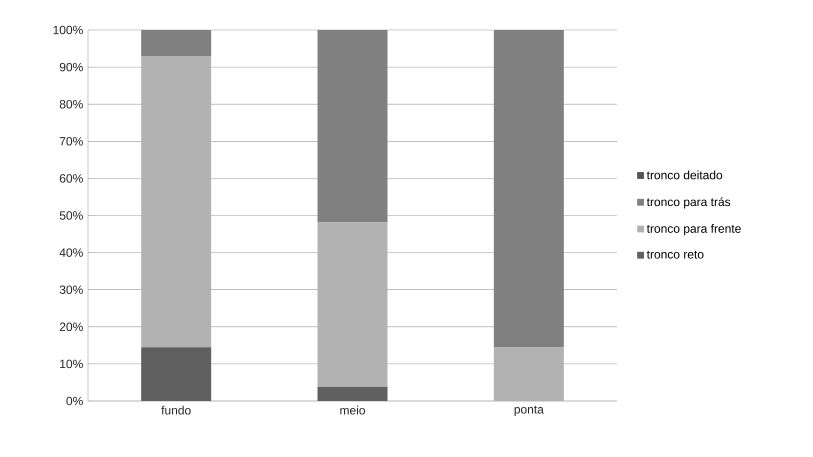  I want to click on legend-label: tronco reto, so click(675, 254).